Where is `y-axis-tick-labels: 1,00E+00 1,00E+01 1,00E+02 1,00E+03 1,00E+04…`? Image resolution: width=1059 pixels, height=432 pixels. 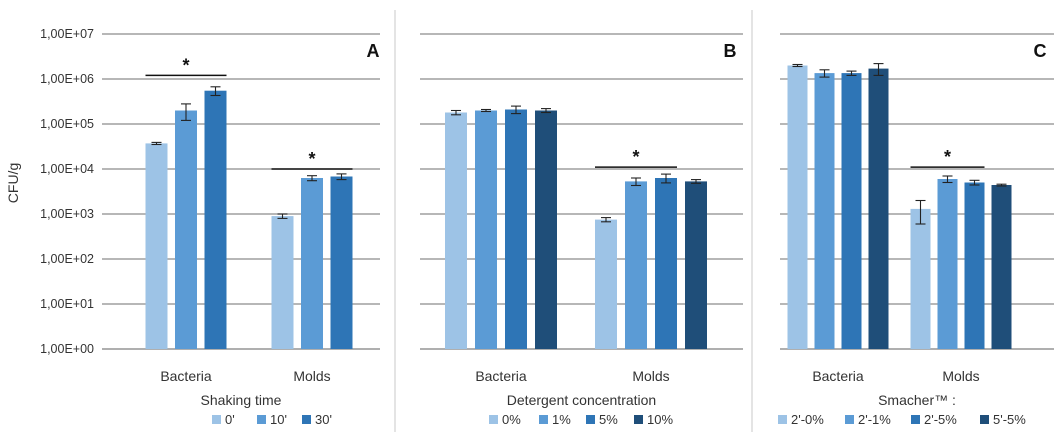
y-axis-tick-labels: 1,00E+00 1,00E+01 1,00E+02 1,00E+03 1,00E+04… is located at coordinates (67, 191).